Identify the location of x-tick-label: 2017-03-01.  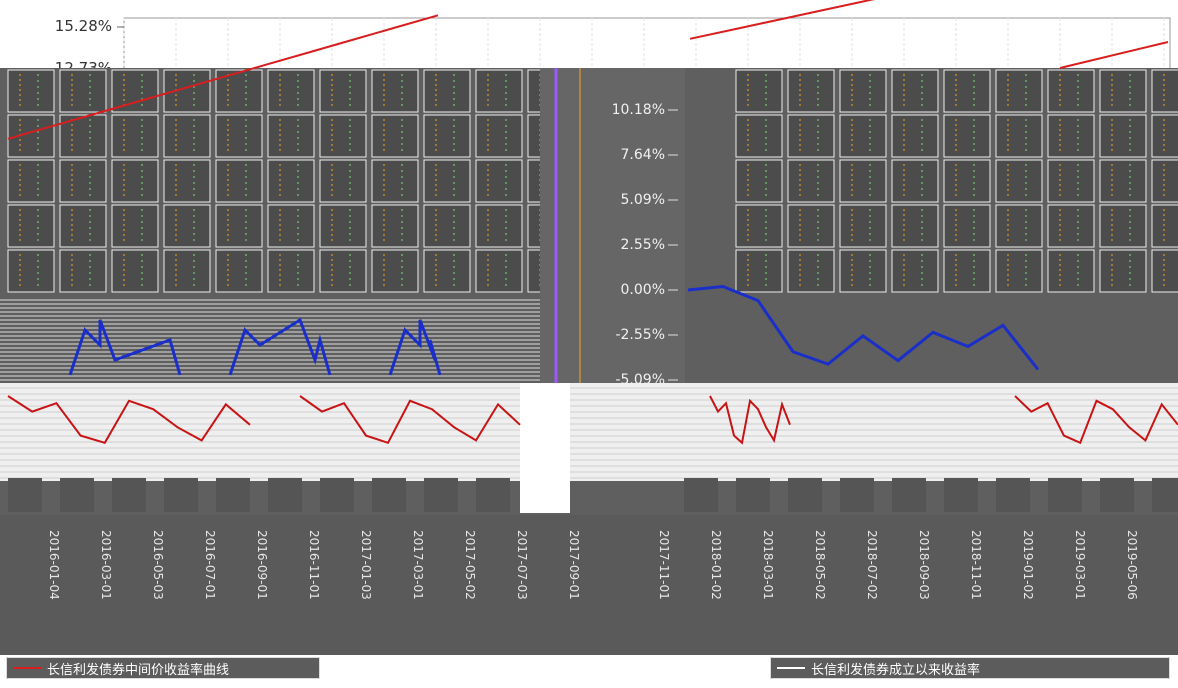
(418, 565).